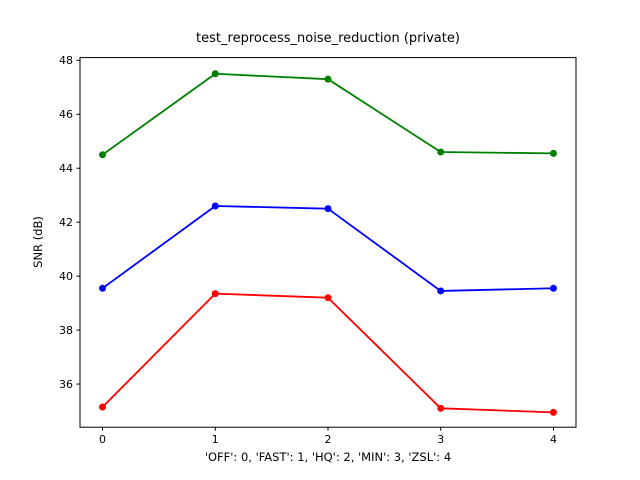 This screenshot has width=640, height=480. Describe the element at coordinates (66, 330) in the screenshot. I see `y-tick-label: 38` at that location.